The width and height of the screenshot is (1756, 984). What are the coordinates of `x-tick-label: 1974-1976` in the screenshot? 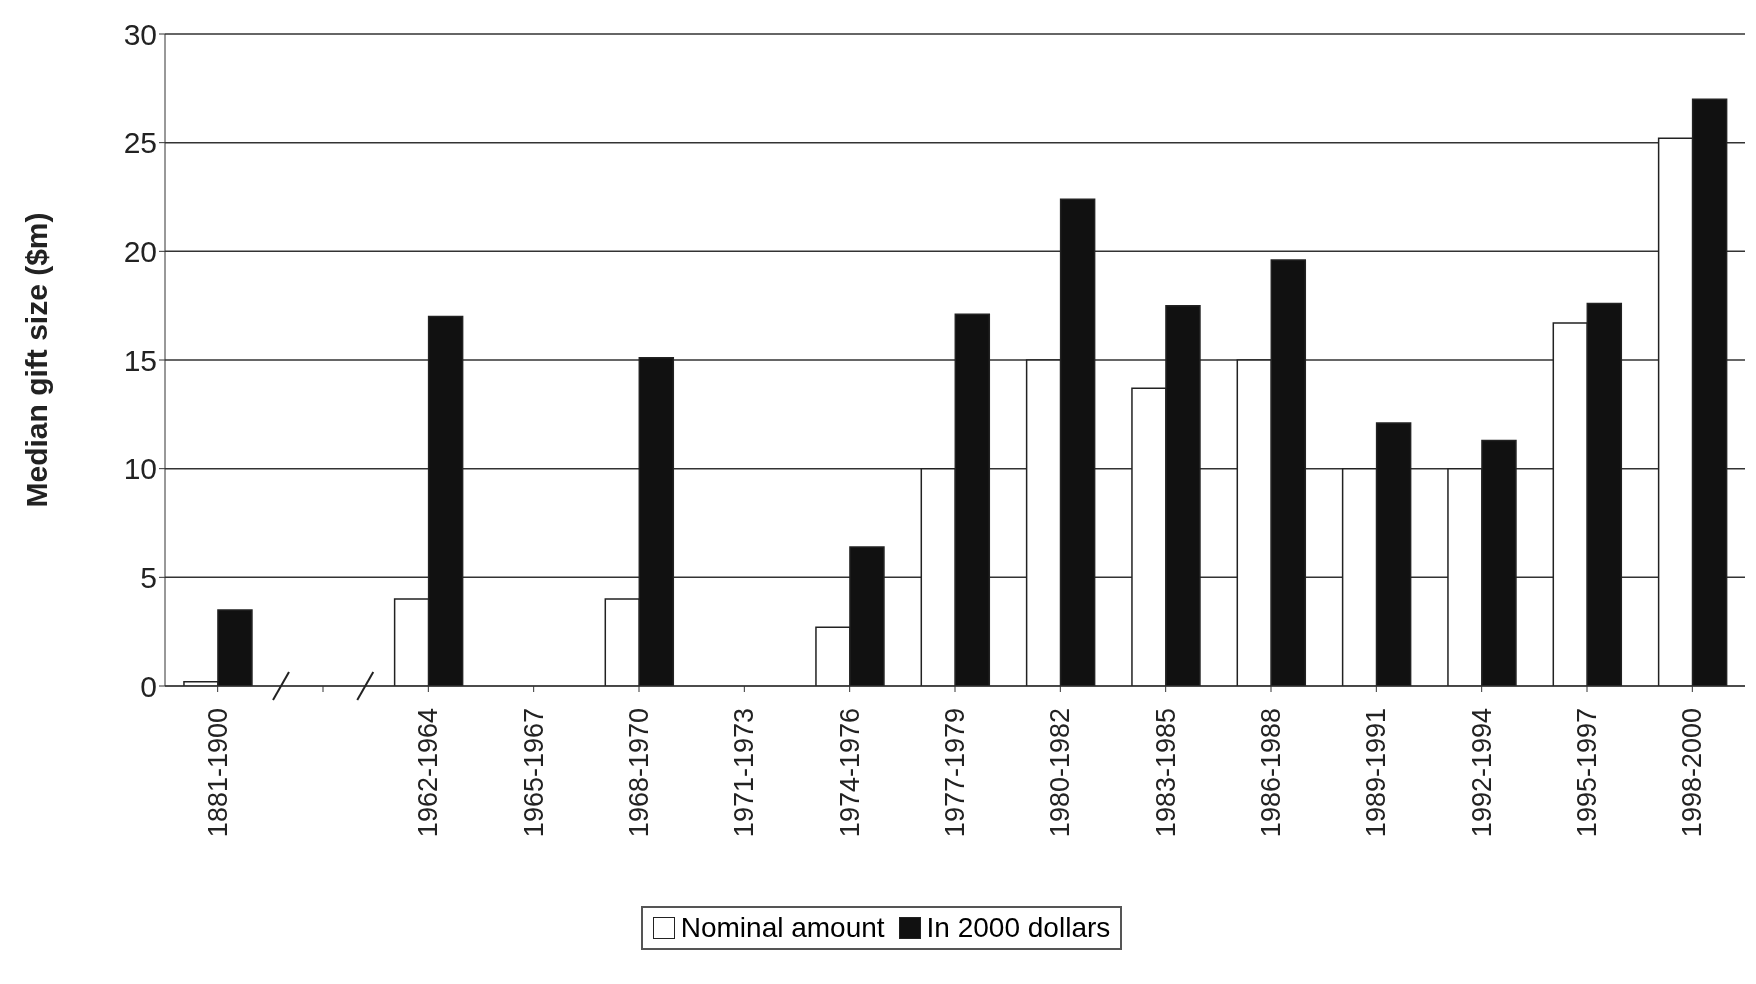 It's located at (849, 773).